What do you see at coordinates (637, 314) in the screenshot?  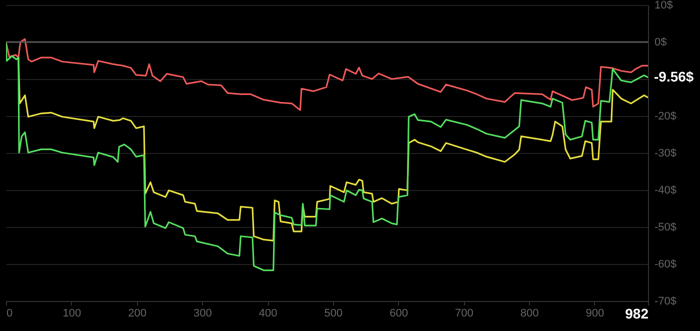 I see `x-tick-label: 982` at bounding box center [637, 314].